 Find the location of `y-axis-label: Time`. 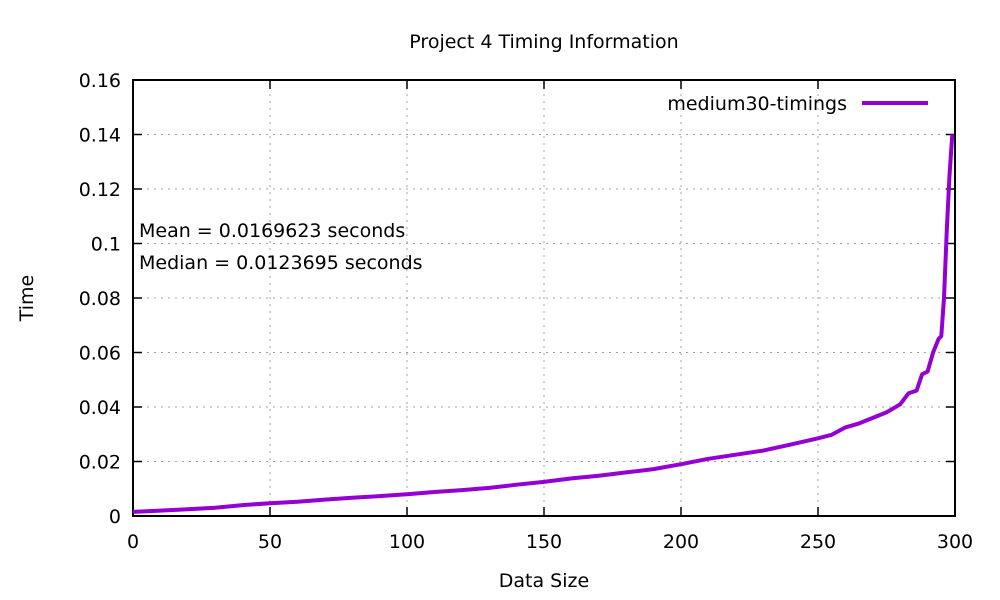

y-axis-label: Time is located at coordinates (27, 299).